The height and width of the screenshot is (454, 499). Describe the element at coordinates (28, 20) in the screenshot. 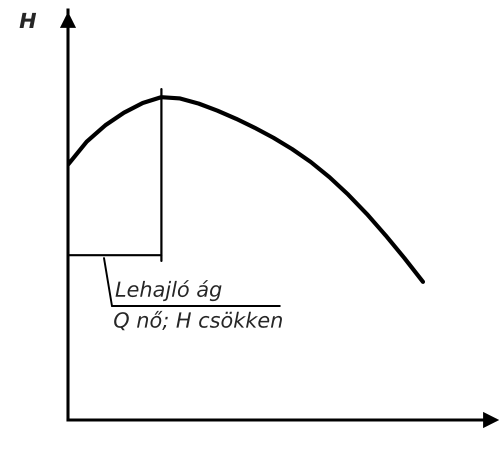

I see `y-axis-title: H` at that location.